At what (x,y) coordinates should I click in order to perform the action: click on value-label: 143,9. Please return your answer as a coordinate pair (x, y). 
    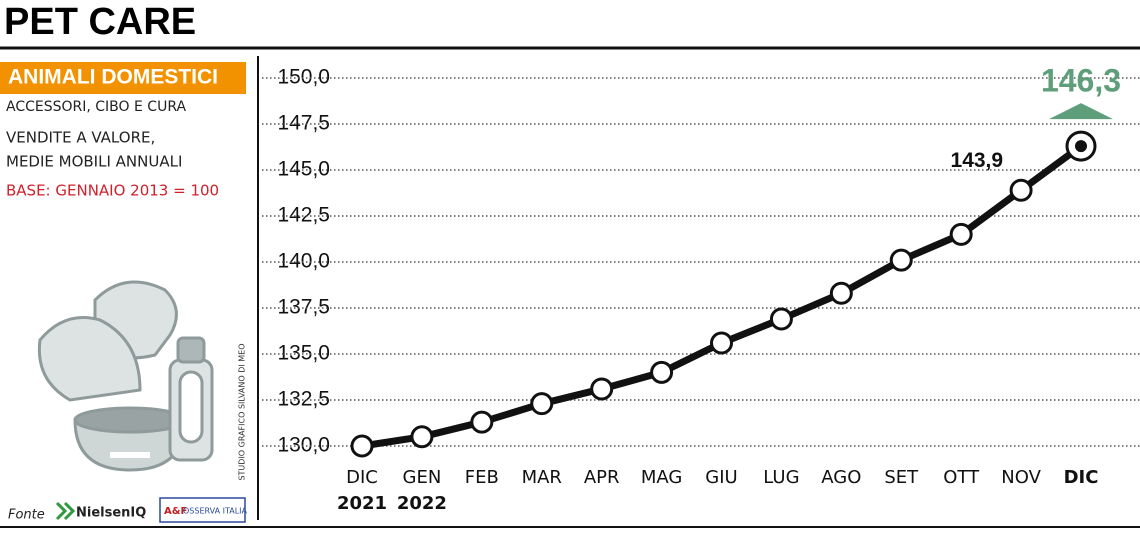
    Looking at the image, I should click on (977, 160).